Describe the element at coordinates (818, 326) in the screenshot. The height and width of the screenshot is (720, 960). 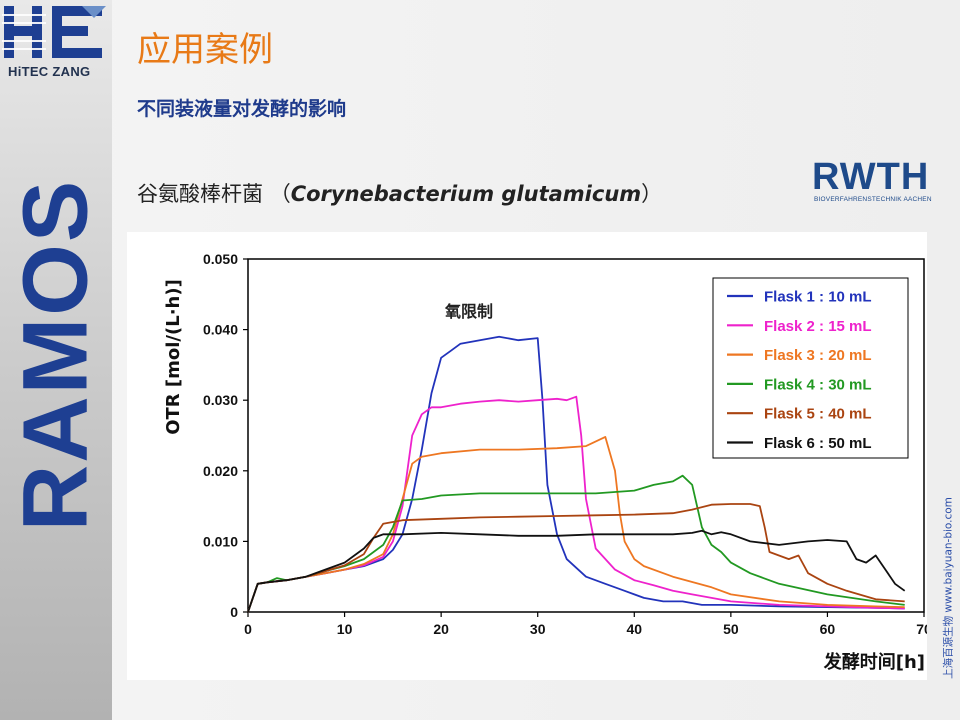
I see `legend-label: Flask 2 : 15 mL` at that location.